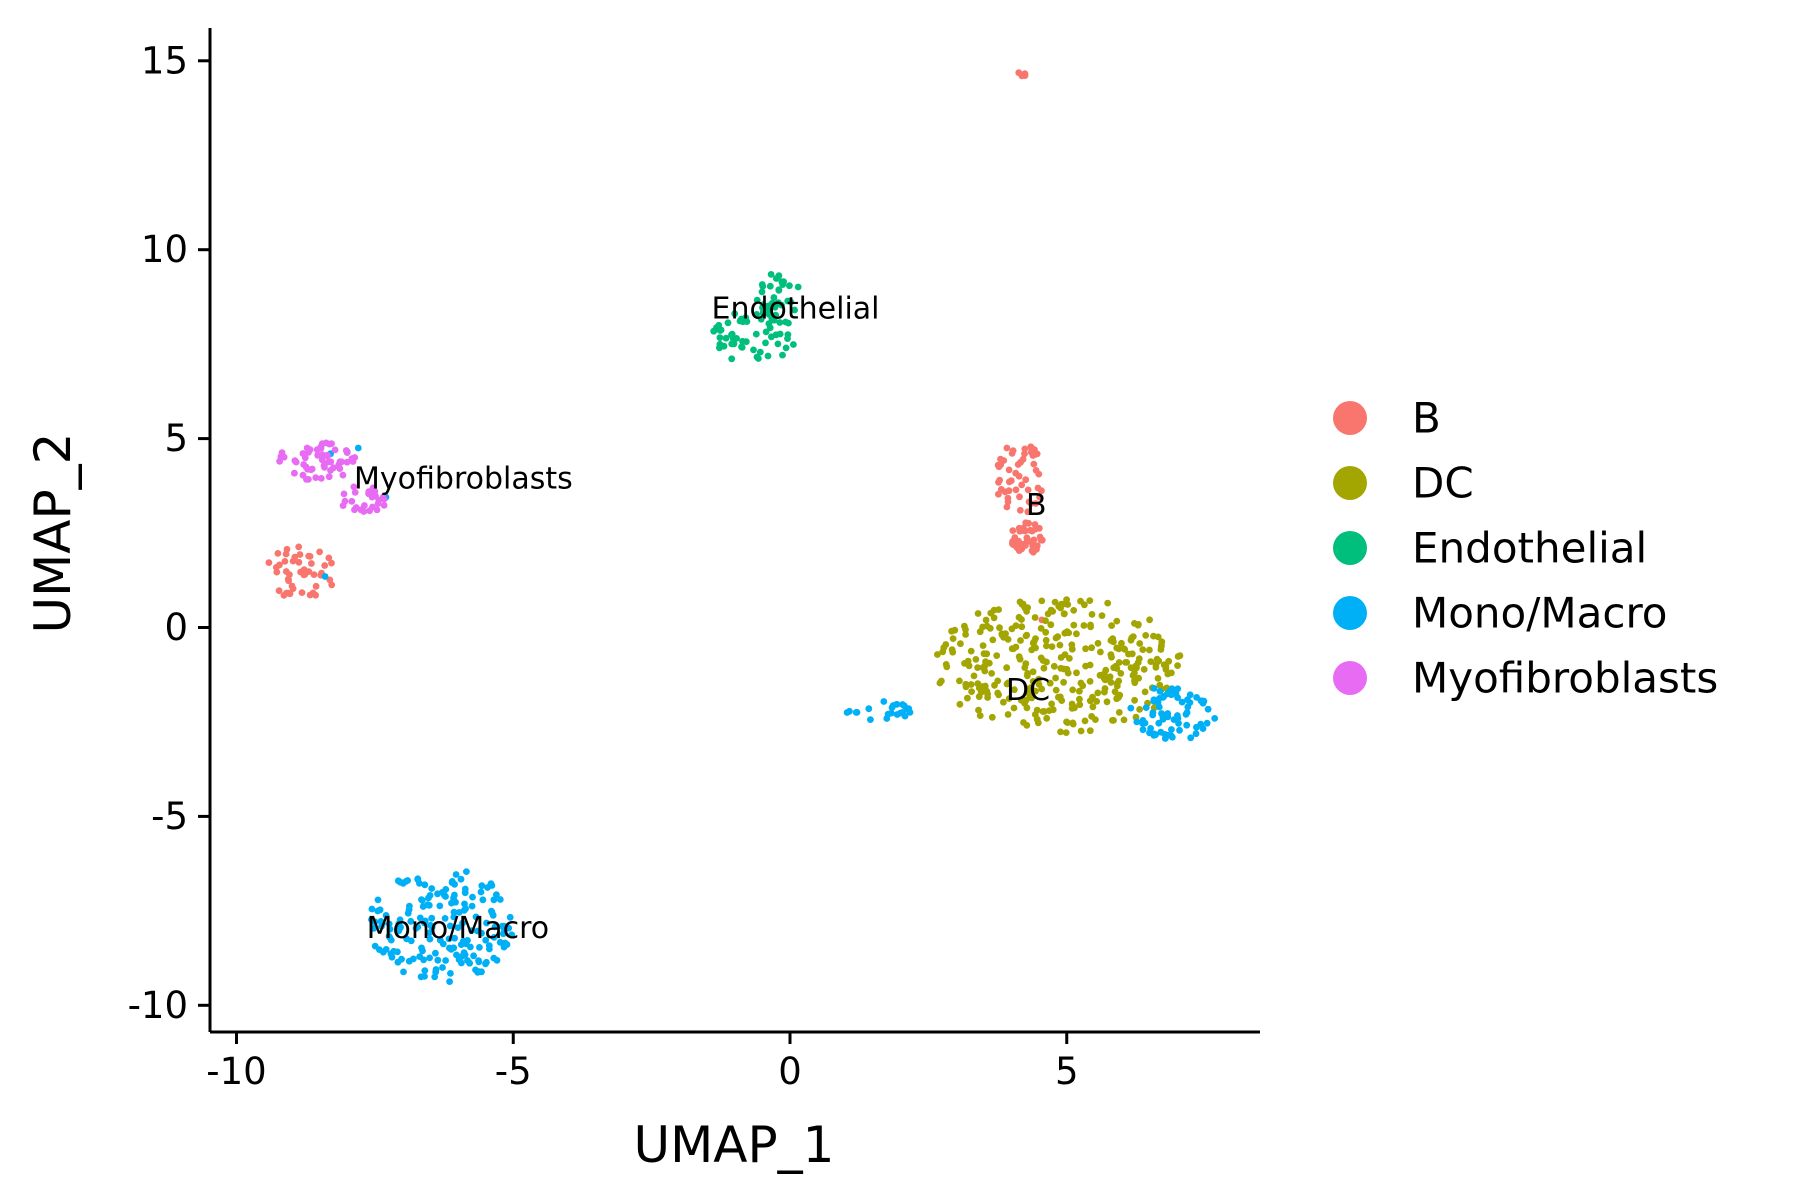 Image resolution: width=1800 pixels, height=1200 pixels. What do you see at coordinates (1059, 666) in the screenshot?
I see `series-dc` at bounding box center [1059, 666].